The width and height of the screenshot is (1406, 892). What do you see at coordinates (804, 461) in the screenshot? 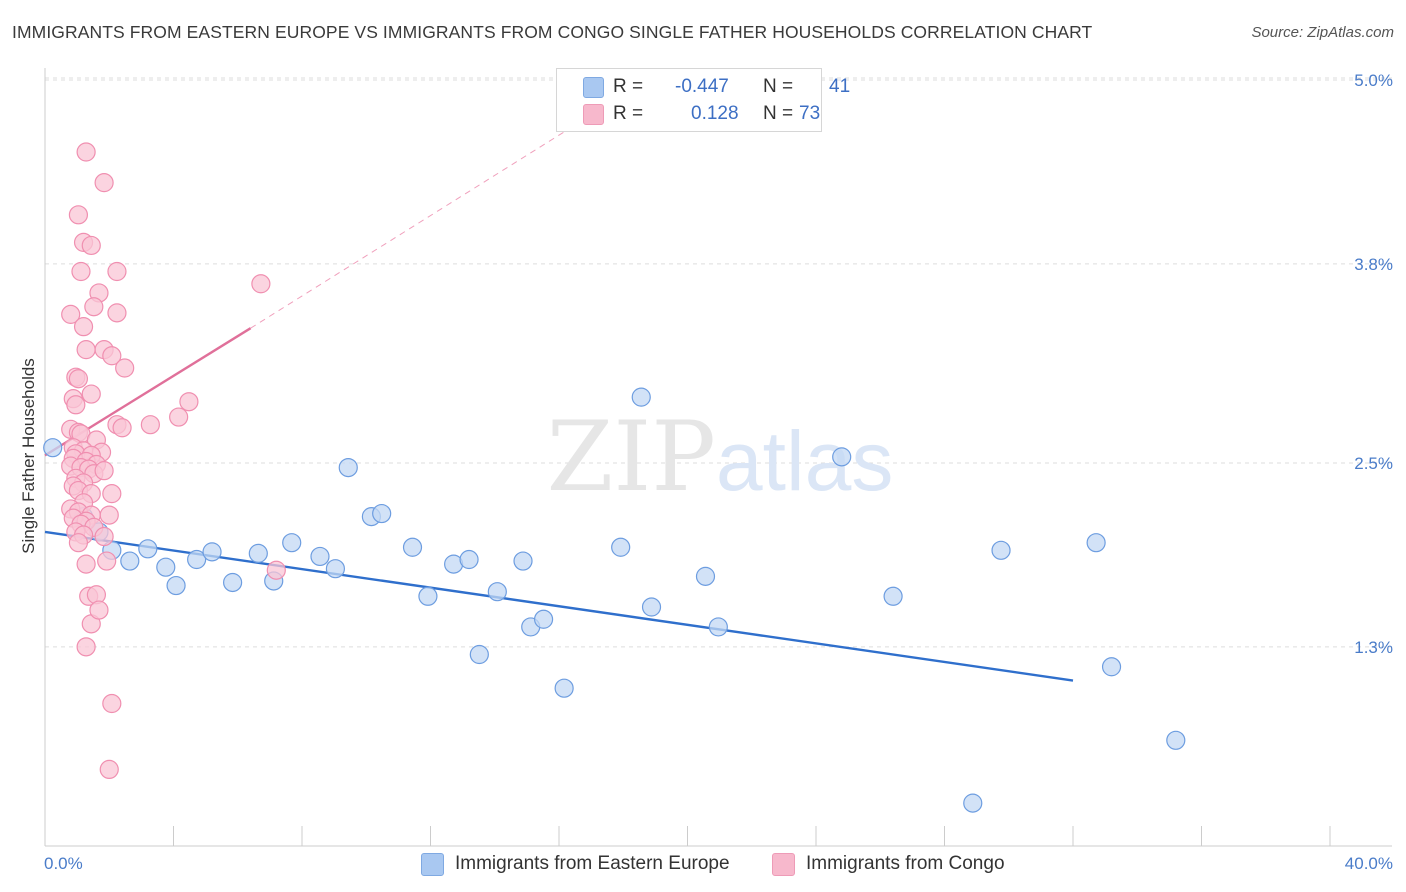
I see `watermark-suffix: atlas` at bounding box center [804, 461].